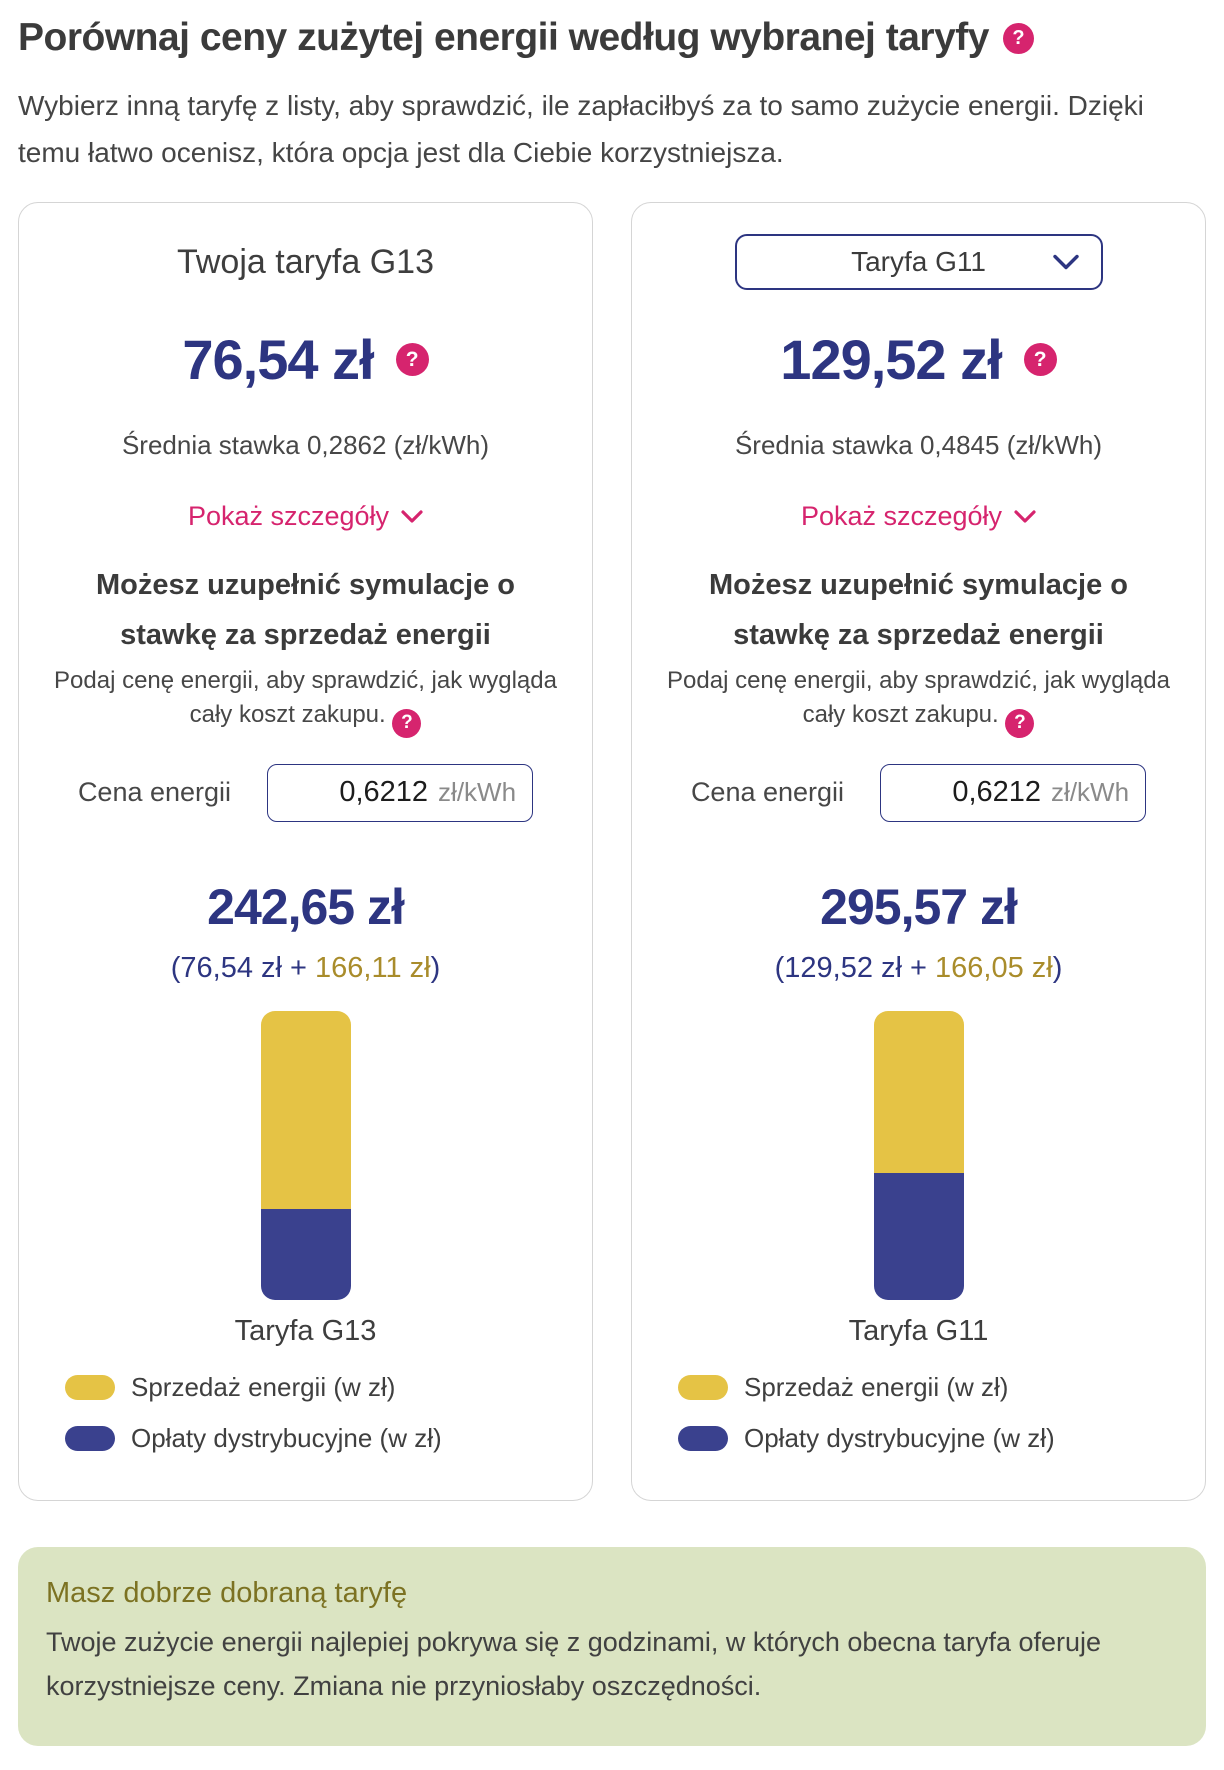  I want to click on current-tariff-title: Twoja taryfa G13, so click(305, 261).